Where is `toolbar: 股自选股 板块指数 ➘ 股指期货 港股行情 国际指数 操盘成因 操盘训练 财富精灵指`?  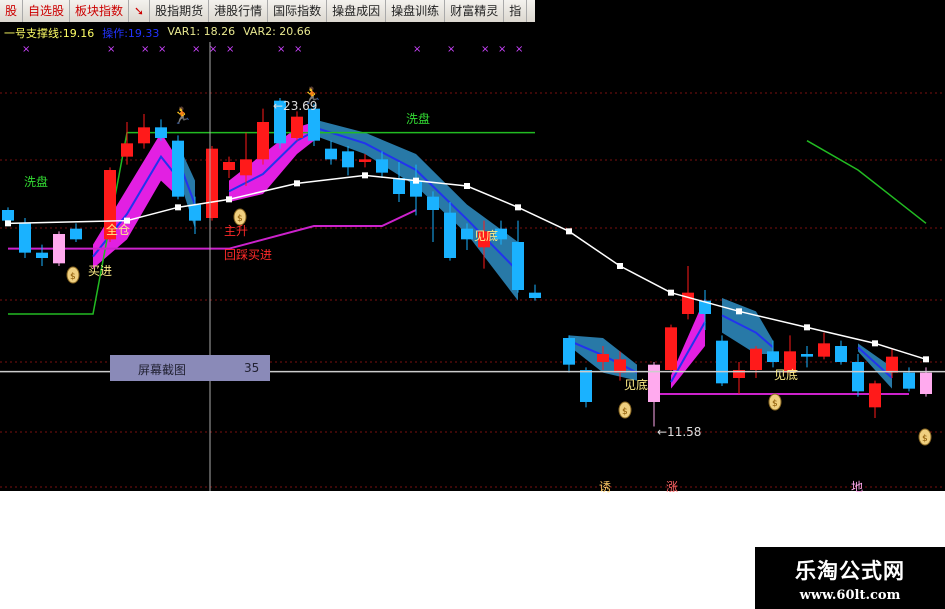
toolbar: 股自选股 板块指数 ➘ 股指期货 港股行情 国际指数 操盘成因 操盘训练 财富精灵指 is located at coordinates (267, 11).